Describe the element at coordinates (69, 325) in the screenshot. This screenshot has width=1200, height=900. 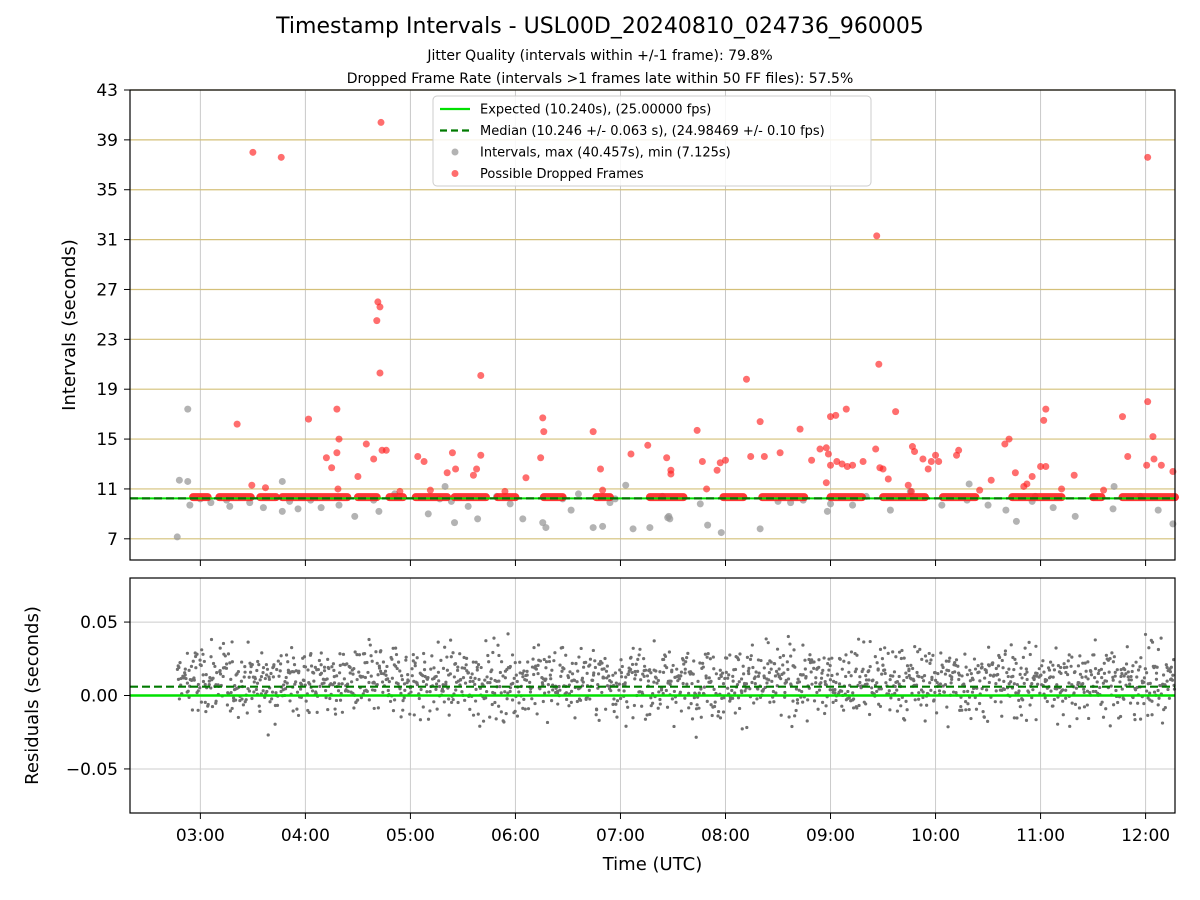
I see `y-axis-label: Intervals (seconds)` at that location.